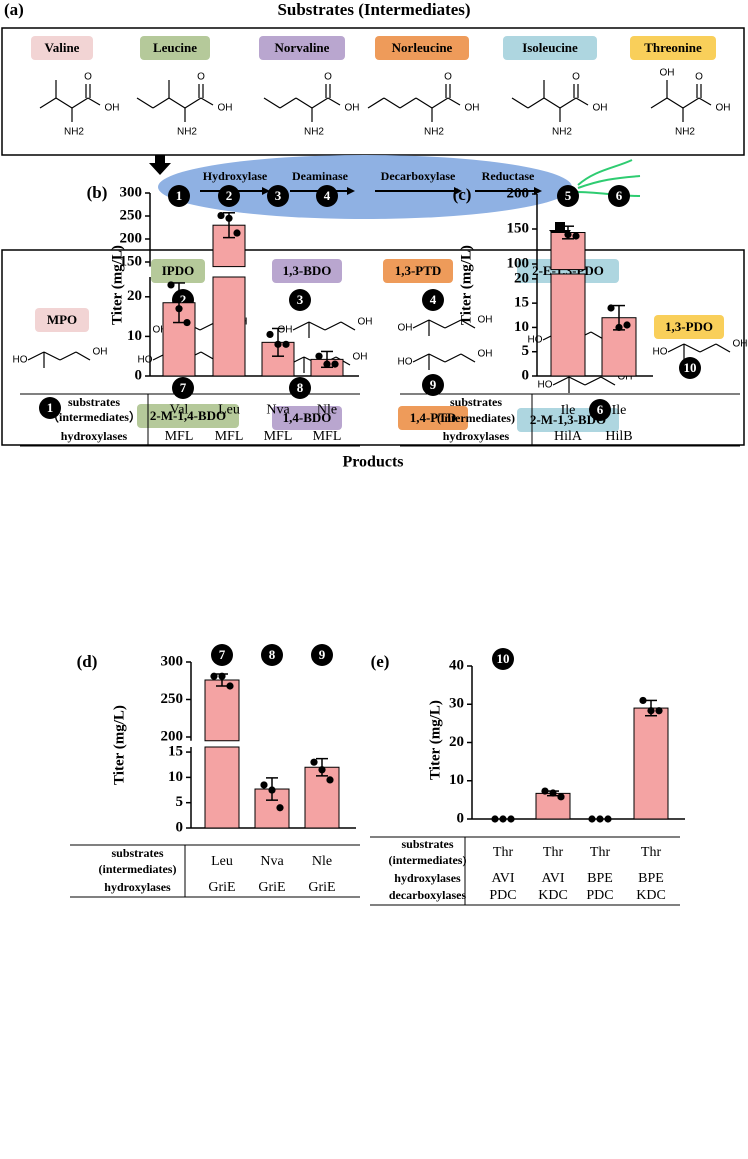 The image size is (748, 1159). I want to click on y-tick-label: 300, so click(131, 192).